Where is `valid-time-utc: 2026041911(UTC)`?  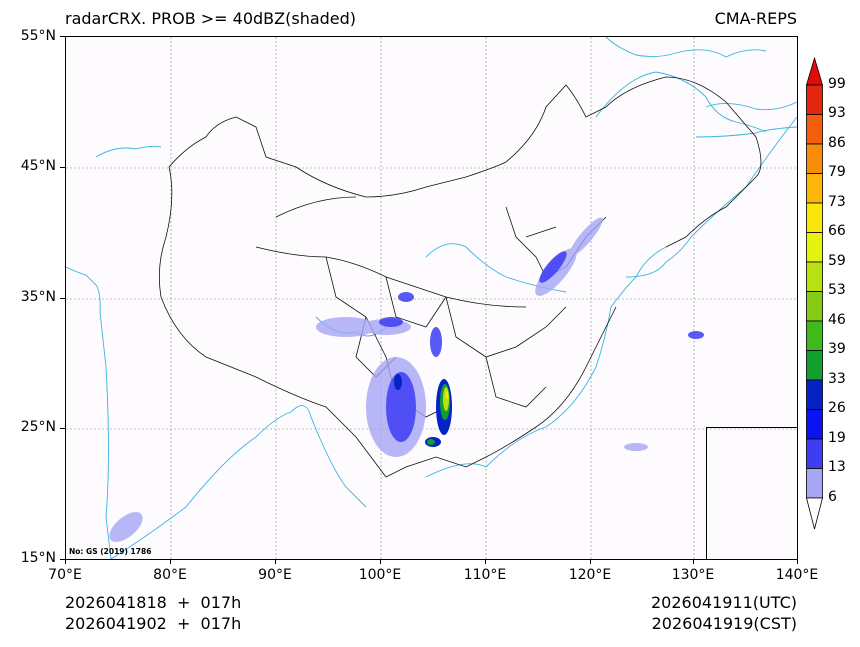 valid-time-utc: 2026041911(UTC) is located at coordinates (724, 602).